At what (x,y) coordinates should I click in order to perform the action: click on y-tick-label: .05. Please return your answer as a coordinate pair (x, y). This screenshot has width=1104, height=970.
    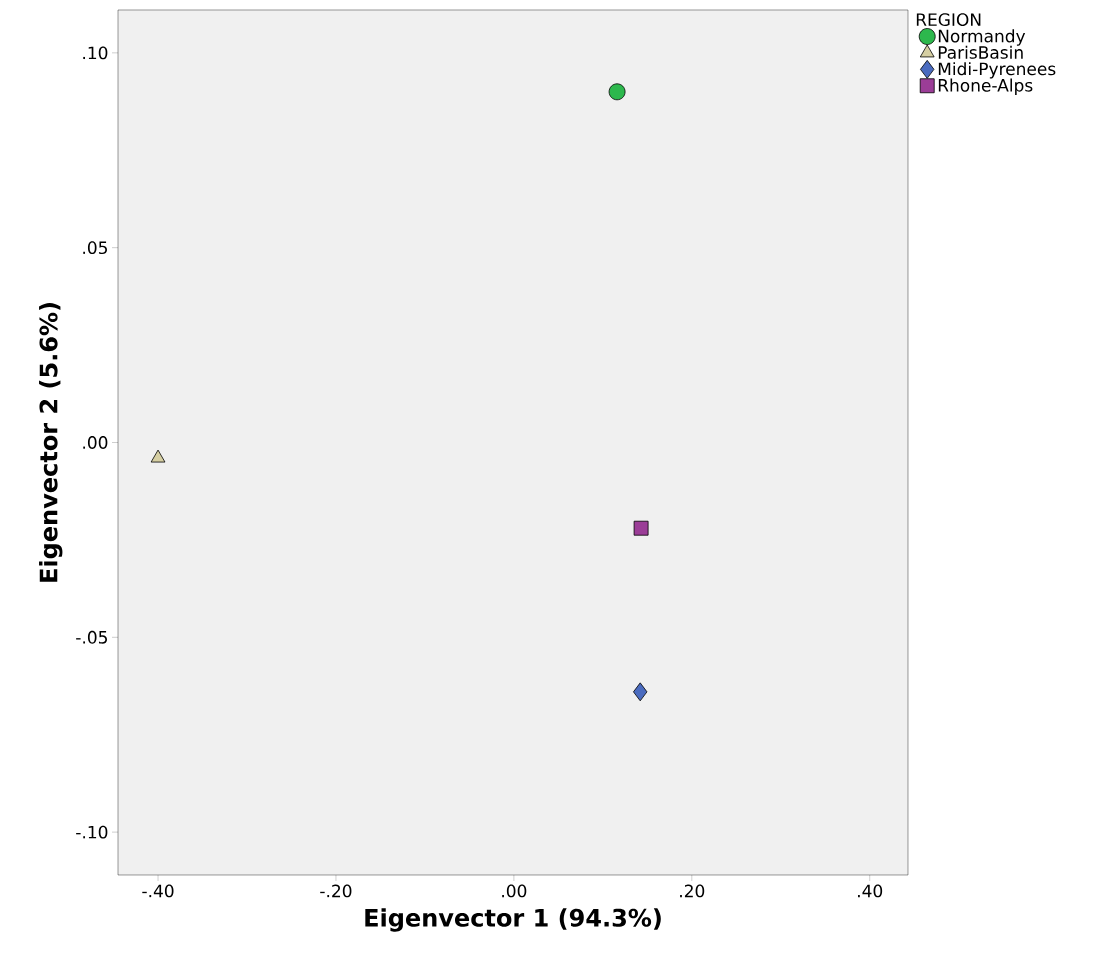
    Looking at the image, I should click on (95, 248).